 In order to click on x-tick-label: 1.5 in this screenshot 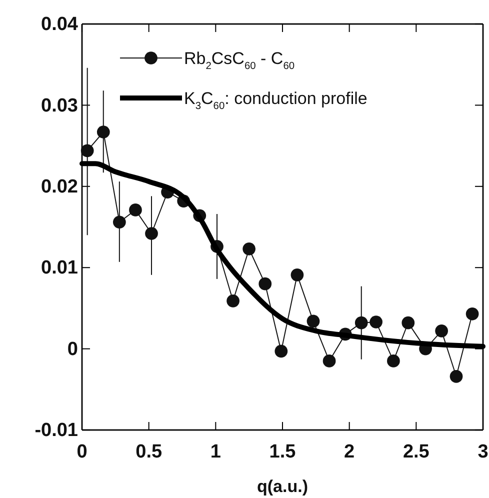, I will do `click(282, 451)`.